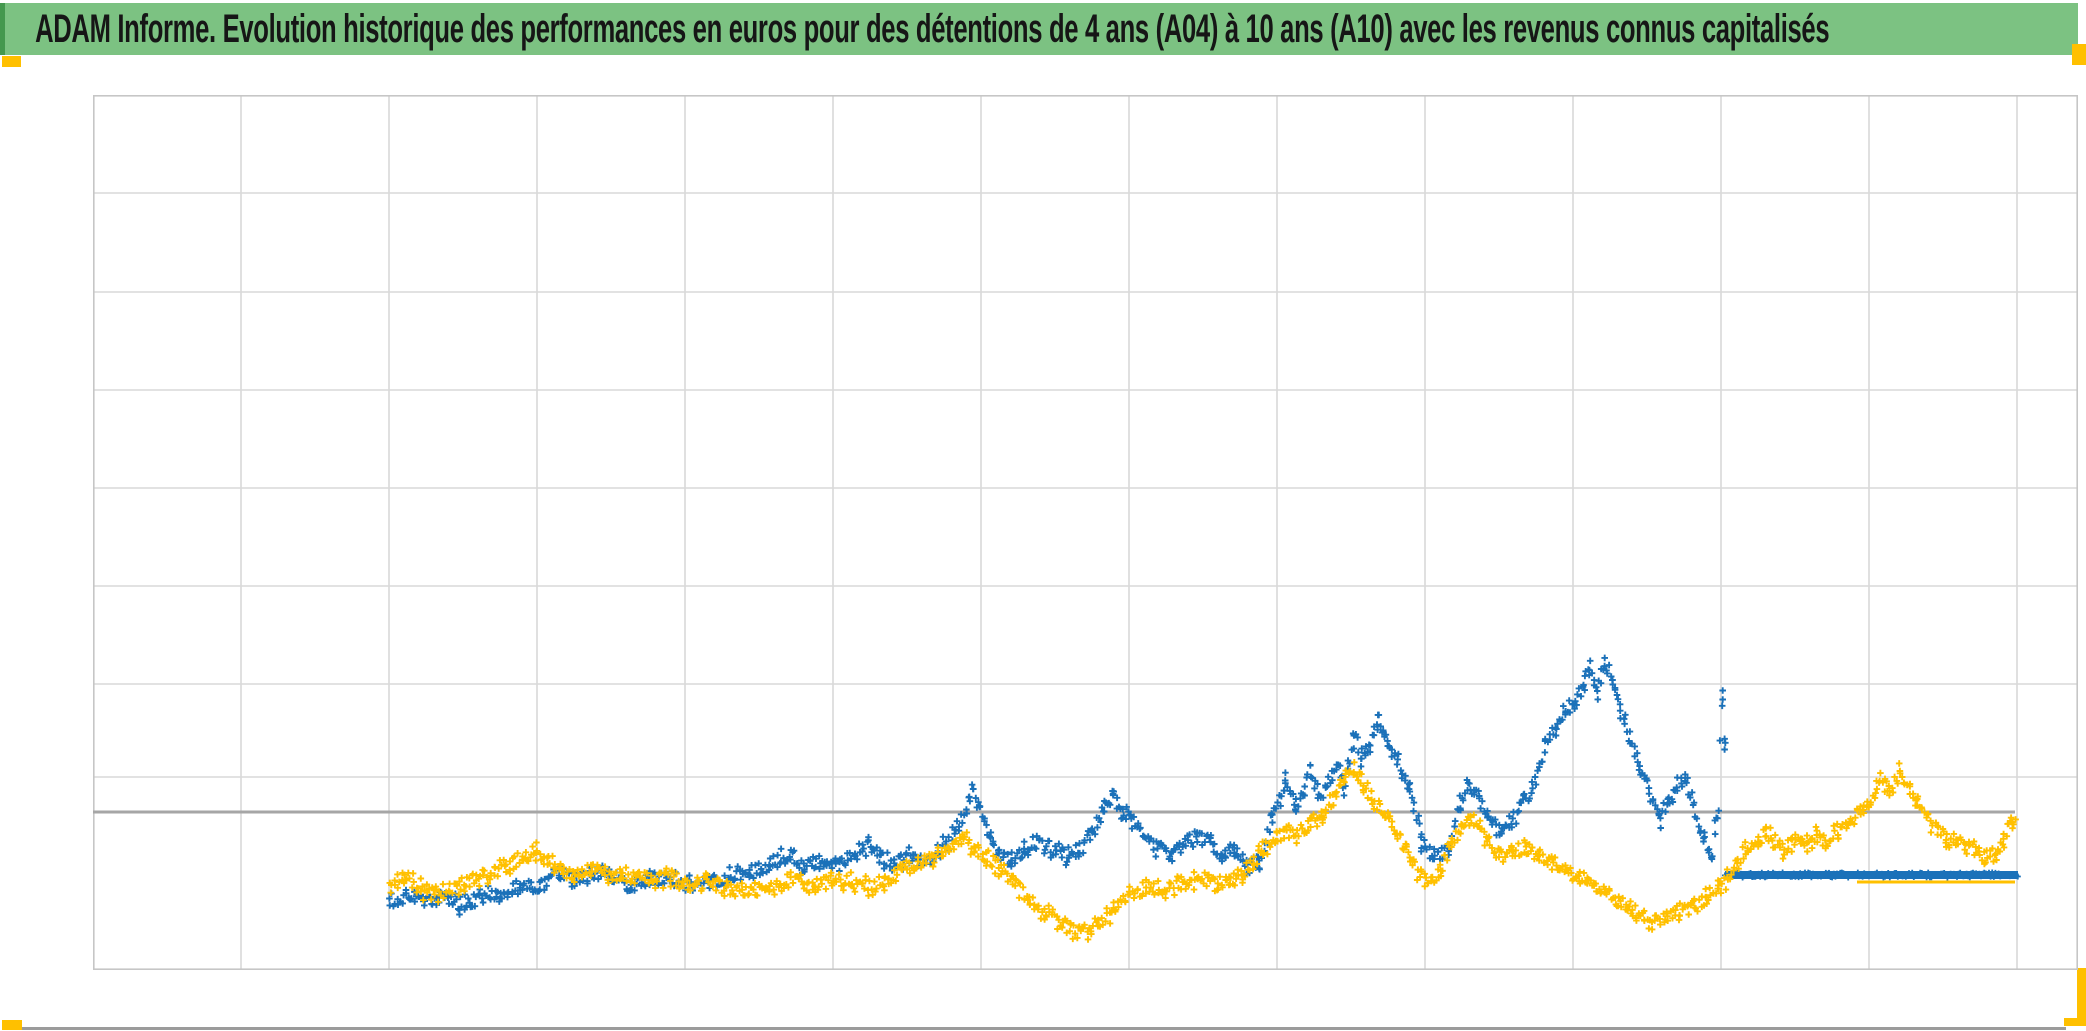 This screenshot has width=2086, height=1031. Describe the element at coordinates (1044, 1028) in the screenshot. I see `bottom-rule` at that location.